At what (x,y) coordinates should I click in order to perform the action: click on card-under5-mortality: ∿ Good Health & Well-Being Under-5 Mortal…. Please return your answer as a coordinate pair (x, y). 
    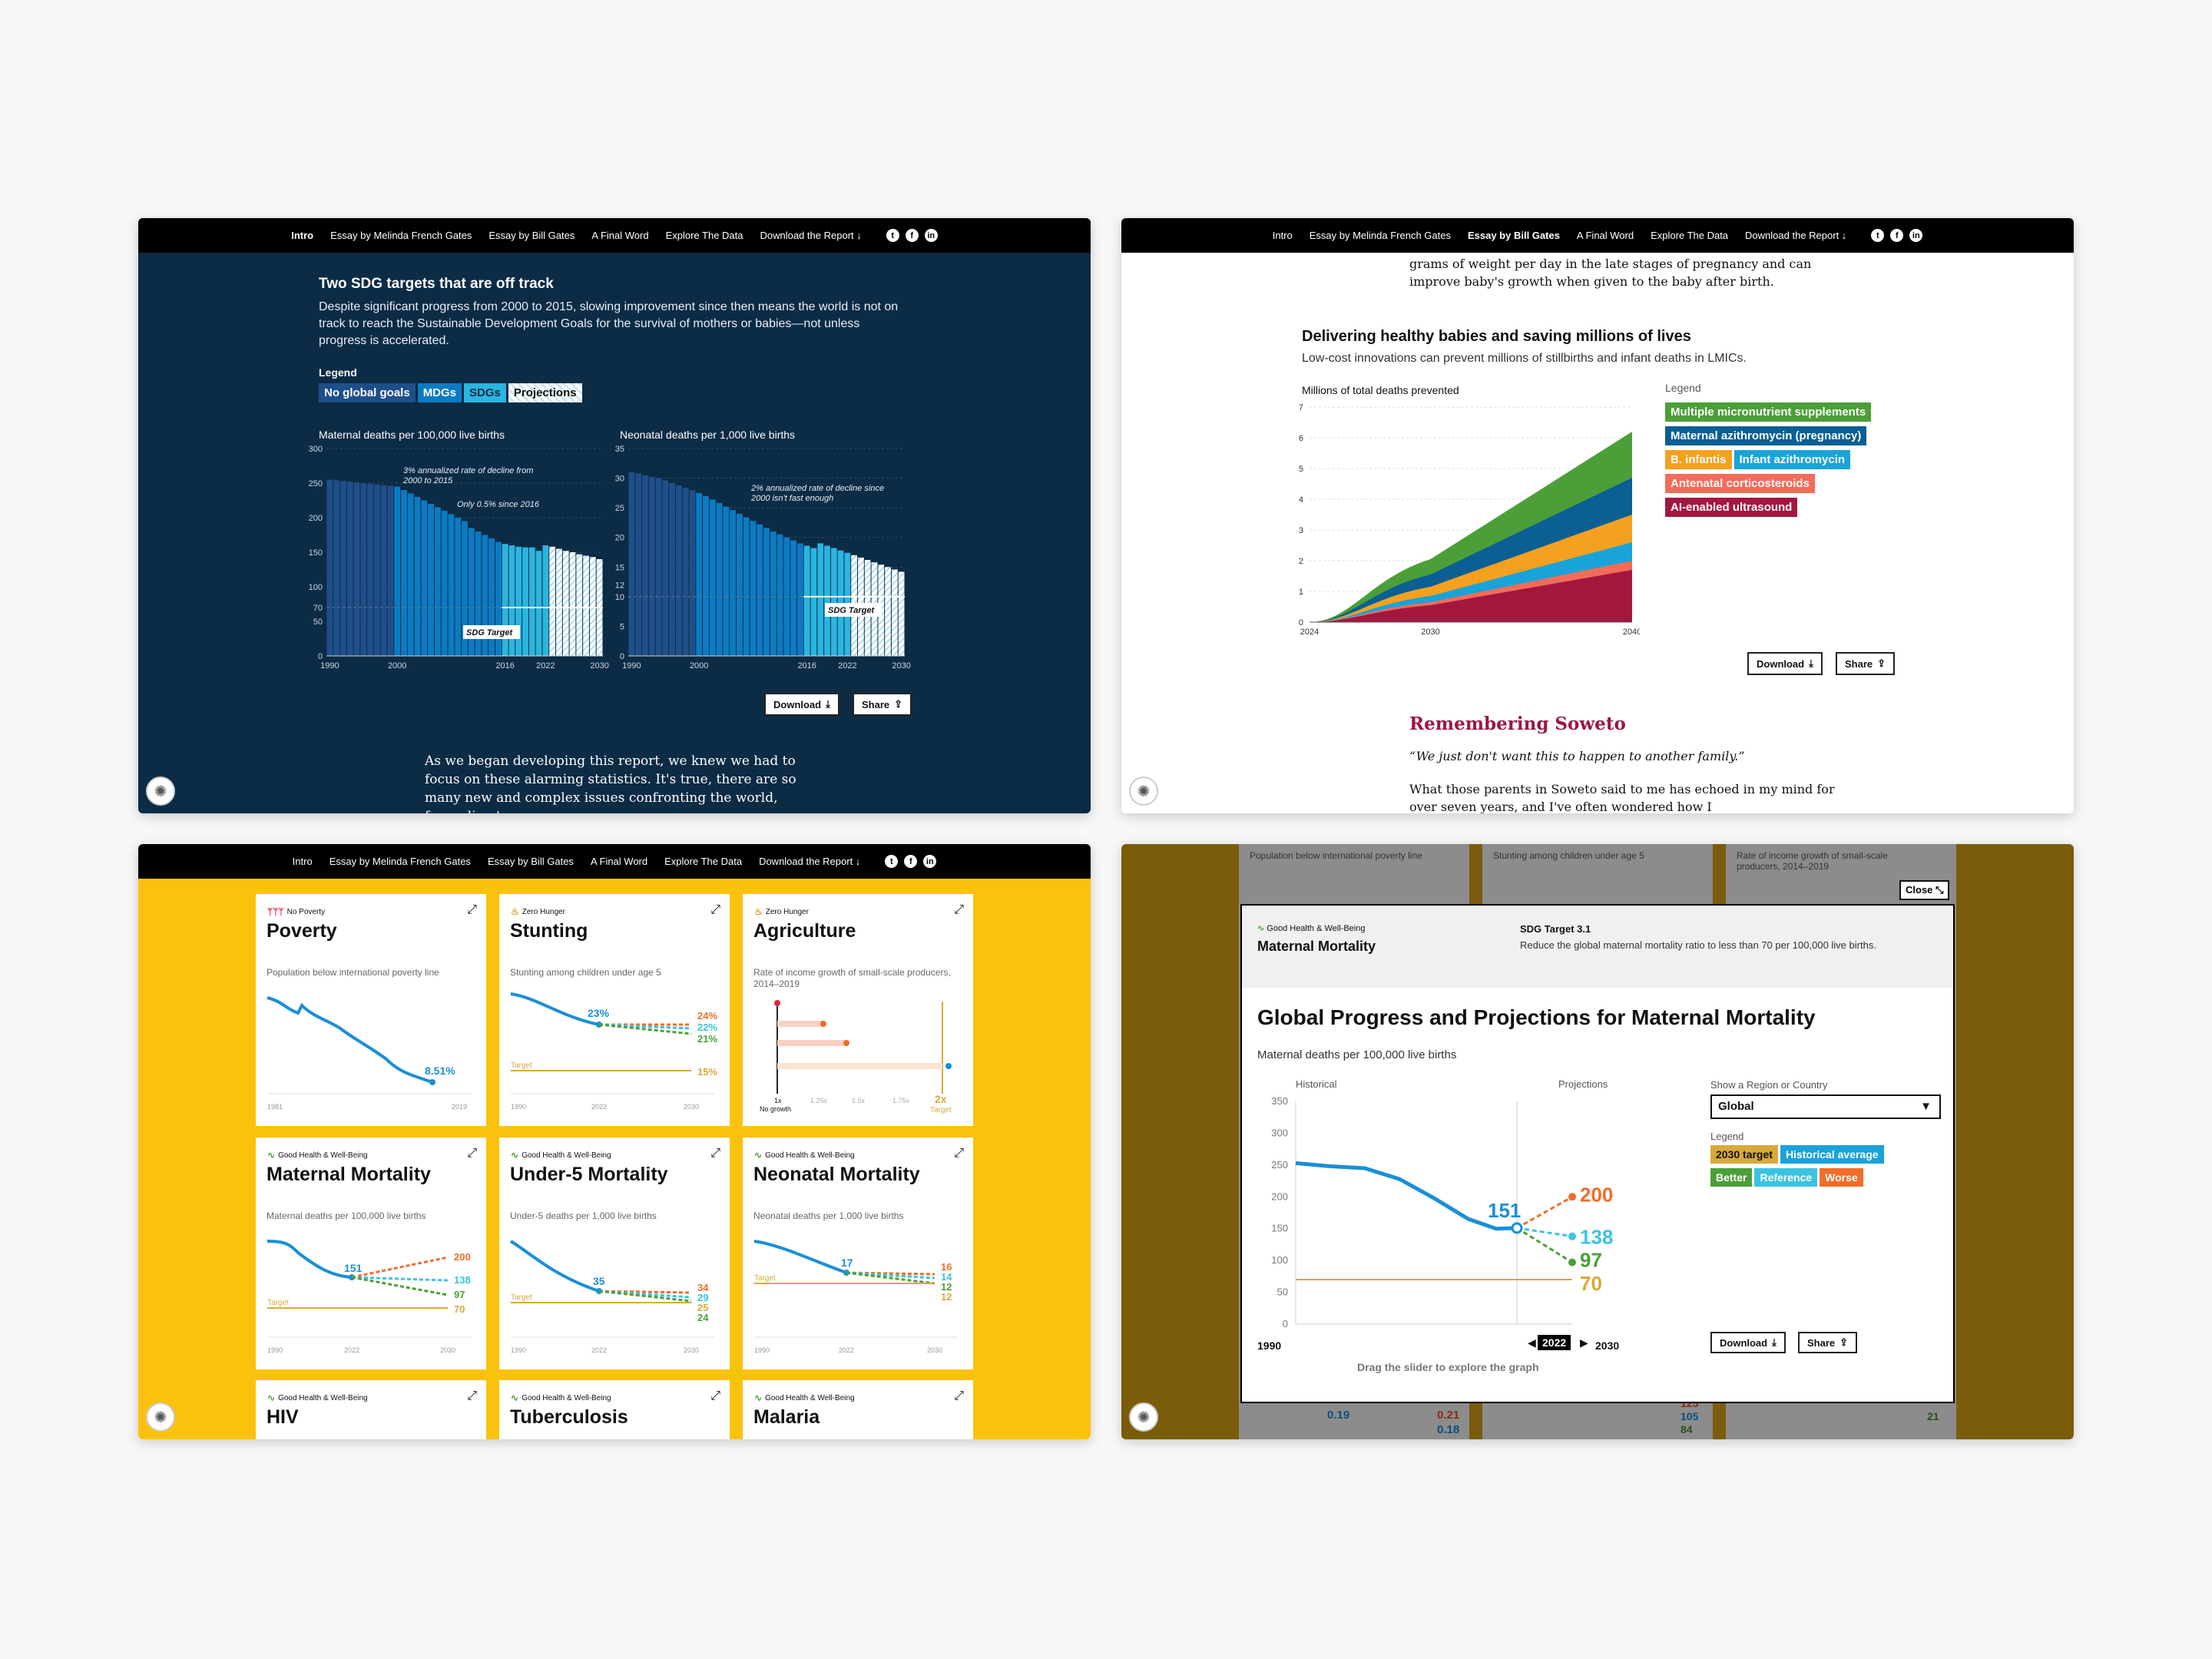
    Looking at the image, I should click on (614, 1253).